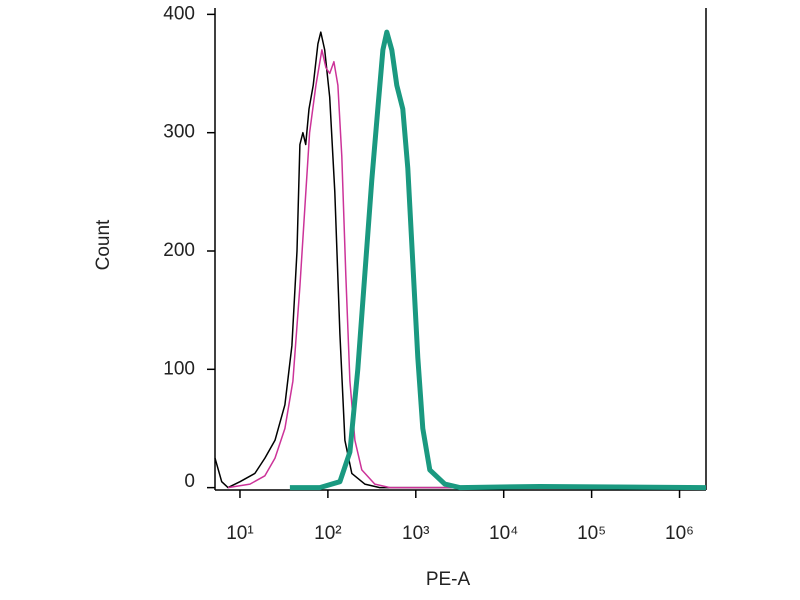 This screenshot has height=600, width=800. I want to click on x-tick-label: 10⁵, so click(591, 533).